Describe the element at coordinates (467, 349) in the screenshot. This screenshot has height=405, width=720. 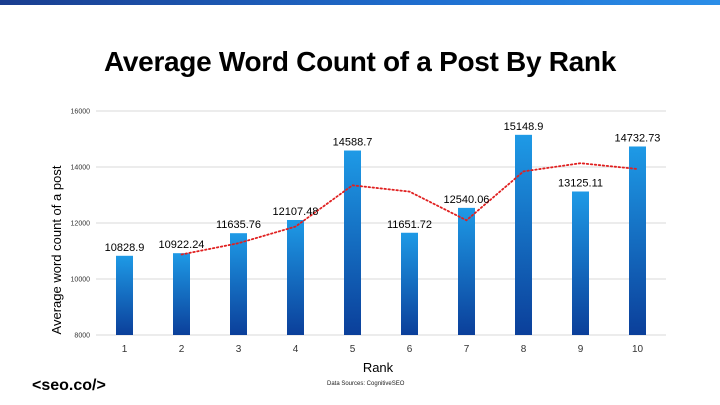
I see `x-tick-label: 7` at that location.